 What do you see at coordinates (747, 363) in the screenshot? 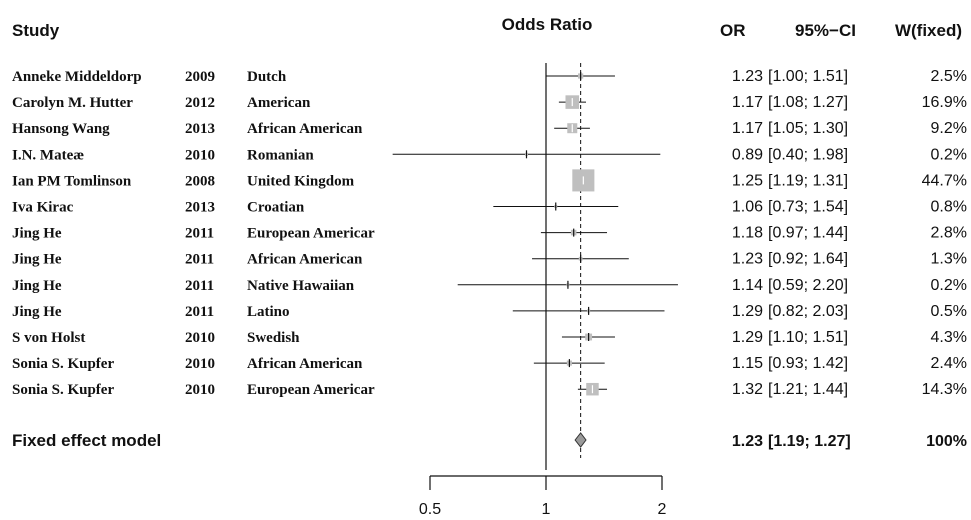
I see `study-or: 1.15` at bounding box center [747, 363].